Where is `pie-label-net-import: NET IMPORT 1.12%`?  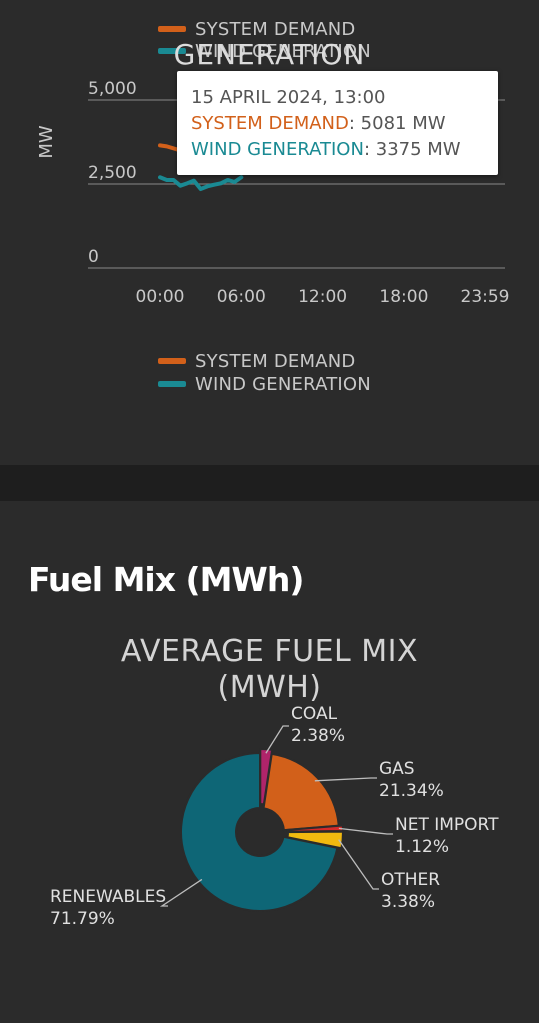 pie-label-net-import: NET IMPORT 1.12% is located at coordinates (447, 836).